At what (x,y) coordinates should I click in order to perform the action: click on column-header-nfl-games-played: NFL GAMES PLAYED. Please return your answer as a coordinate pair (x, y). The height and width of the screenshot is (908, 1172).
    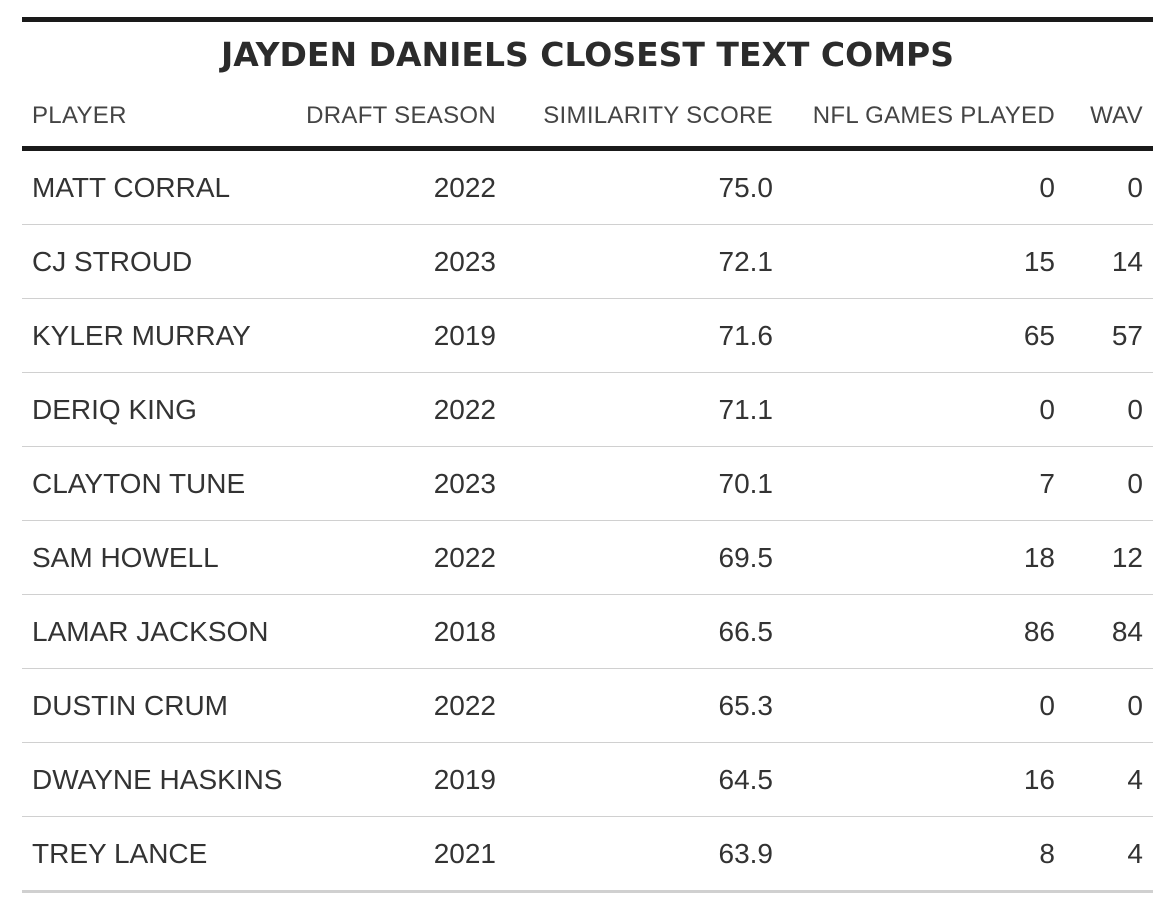
    Looking at the image, I should click on (924, 118).